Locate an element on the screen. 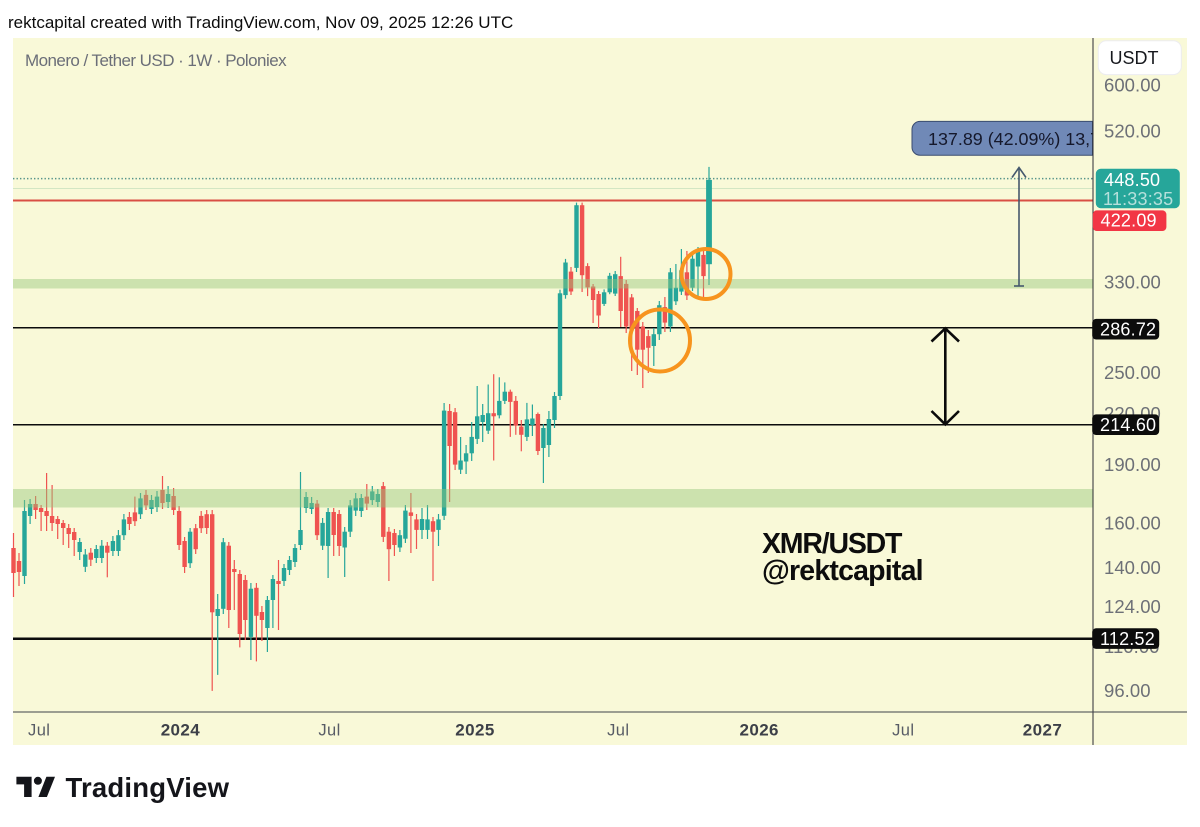 The height and width of the screenshot is (827, 1200). svg-text: 160.00 is located at coordinates (1132, 523).